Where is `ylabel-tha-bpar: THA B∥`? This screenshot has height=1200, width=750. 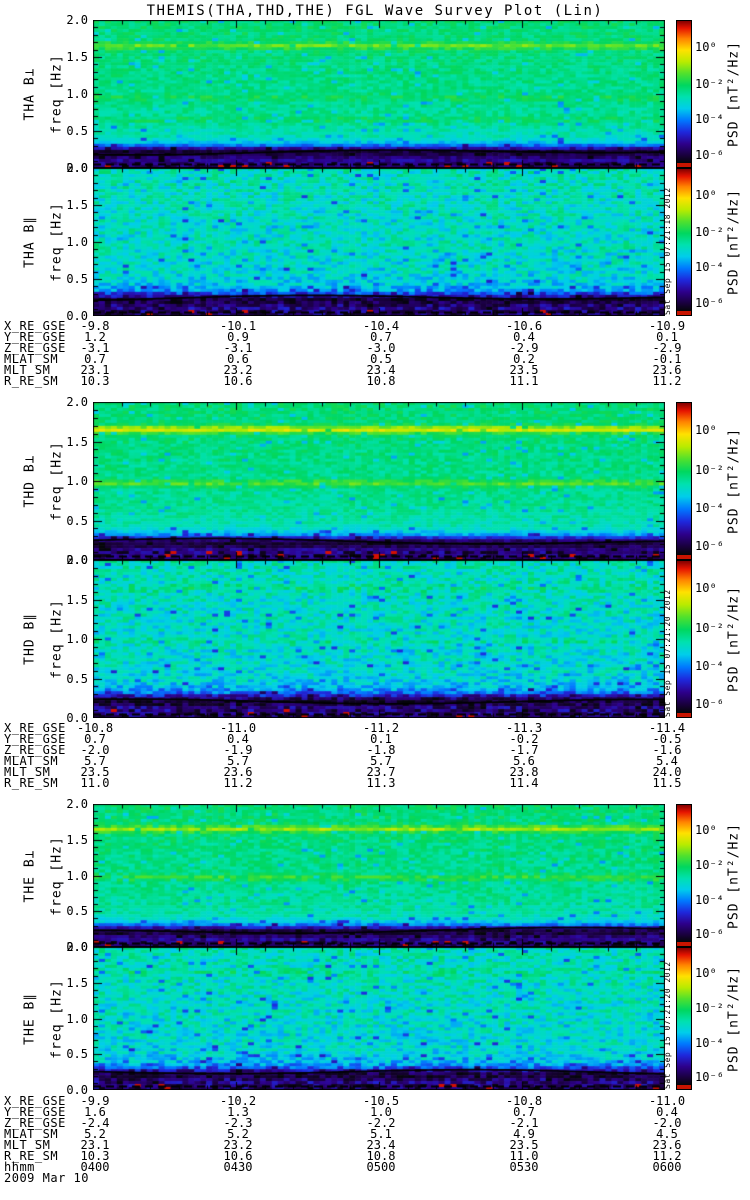 ylabel-tha-bpar: THA B∥ is located at coordinates (30, 242).